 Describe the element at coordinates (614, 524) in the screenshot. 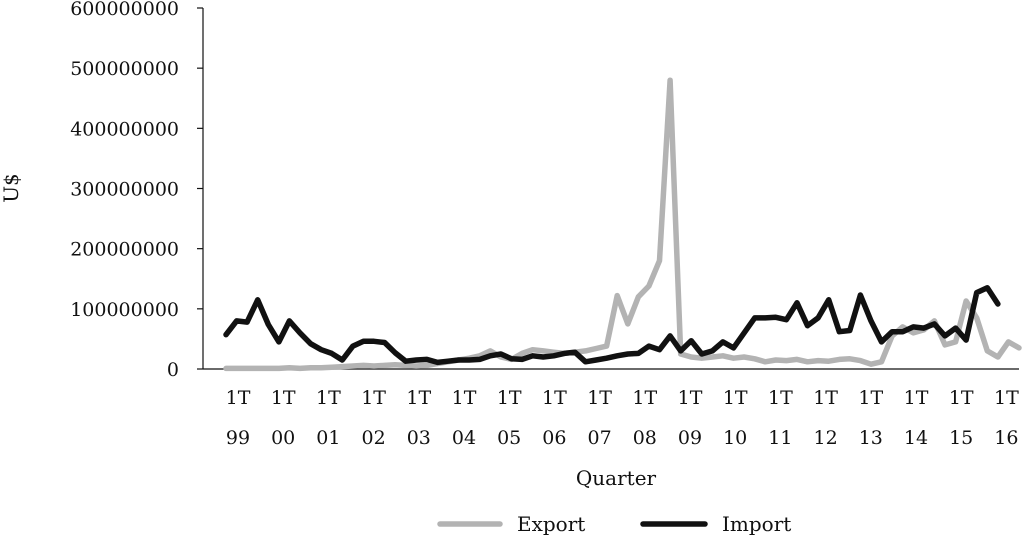

I see `legend: Export Import` at that location.